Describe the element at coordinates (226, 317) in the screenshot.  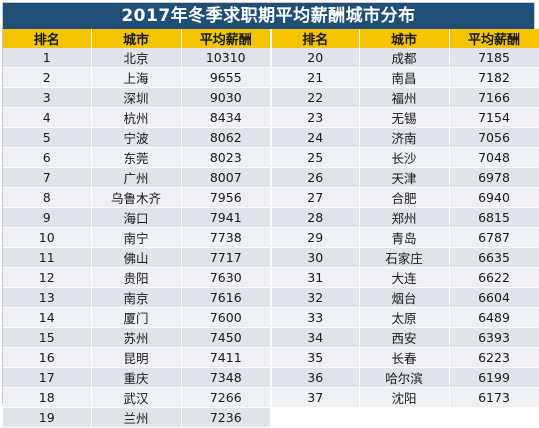
I see `cell-salary: 7600` at that location.